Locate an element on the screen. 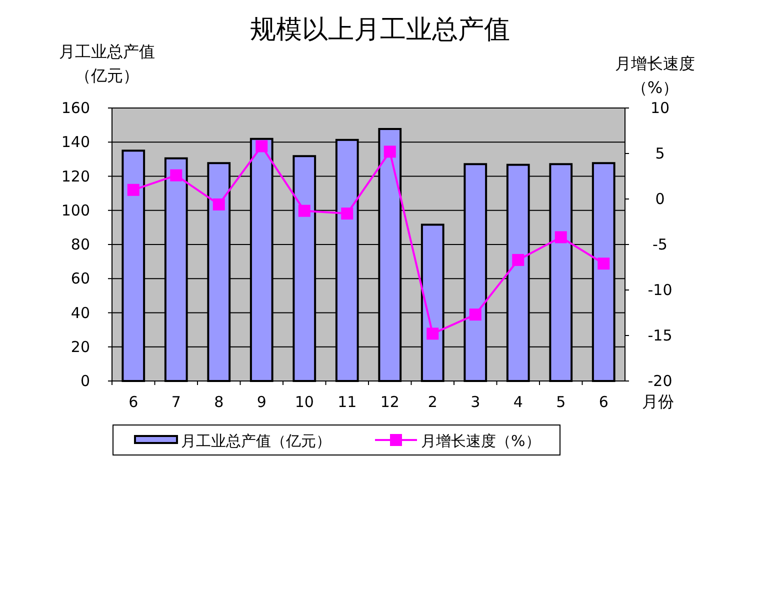  y-tick-label: 140 is located at coordinates (75, 142).